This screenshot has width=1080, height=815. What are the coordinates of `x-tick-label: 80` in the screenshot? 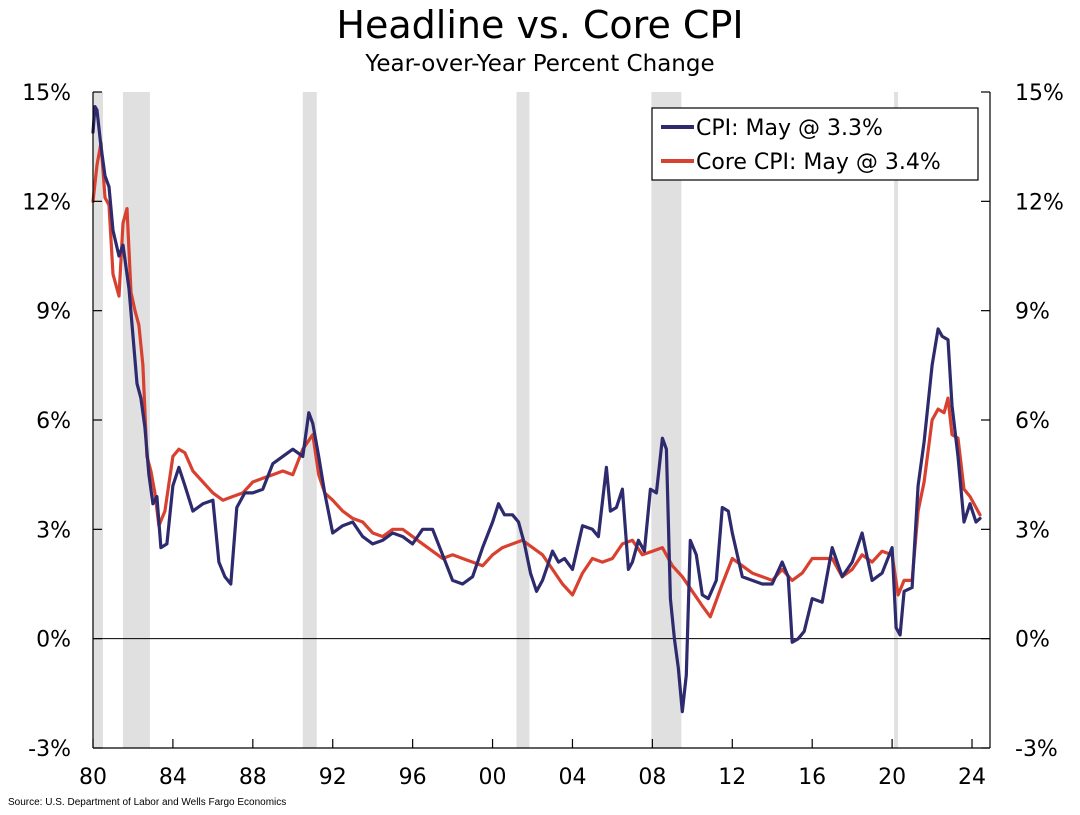 It's located at (93, 777).